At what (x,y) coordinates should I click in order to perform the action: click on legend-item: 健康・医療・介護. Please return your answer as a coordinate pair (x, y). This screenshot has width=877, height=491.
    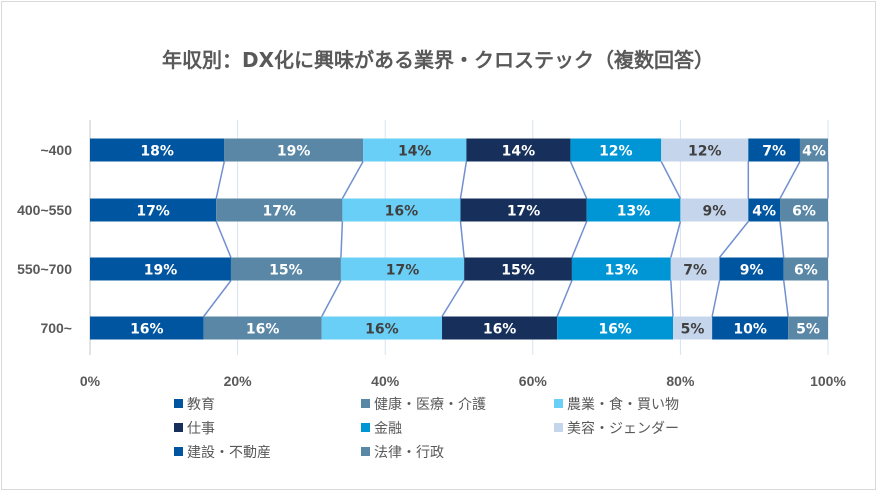
    Looking at the image, I should click on (423, 404).